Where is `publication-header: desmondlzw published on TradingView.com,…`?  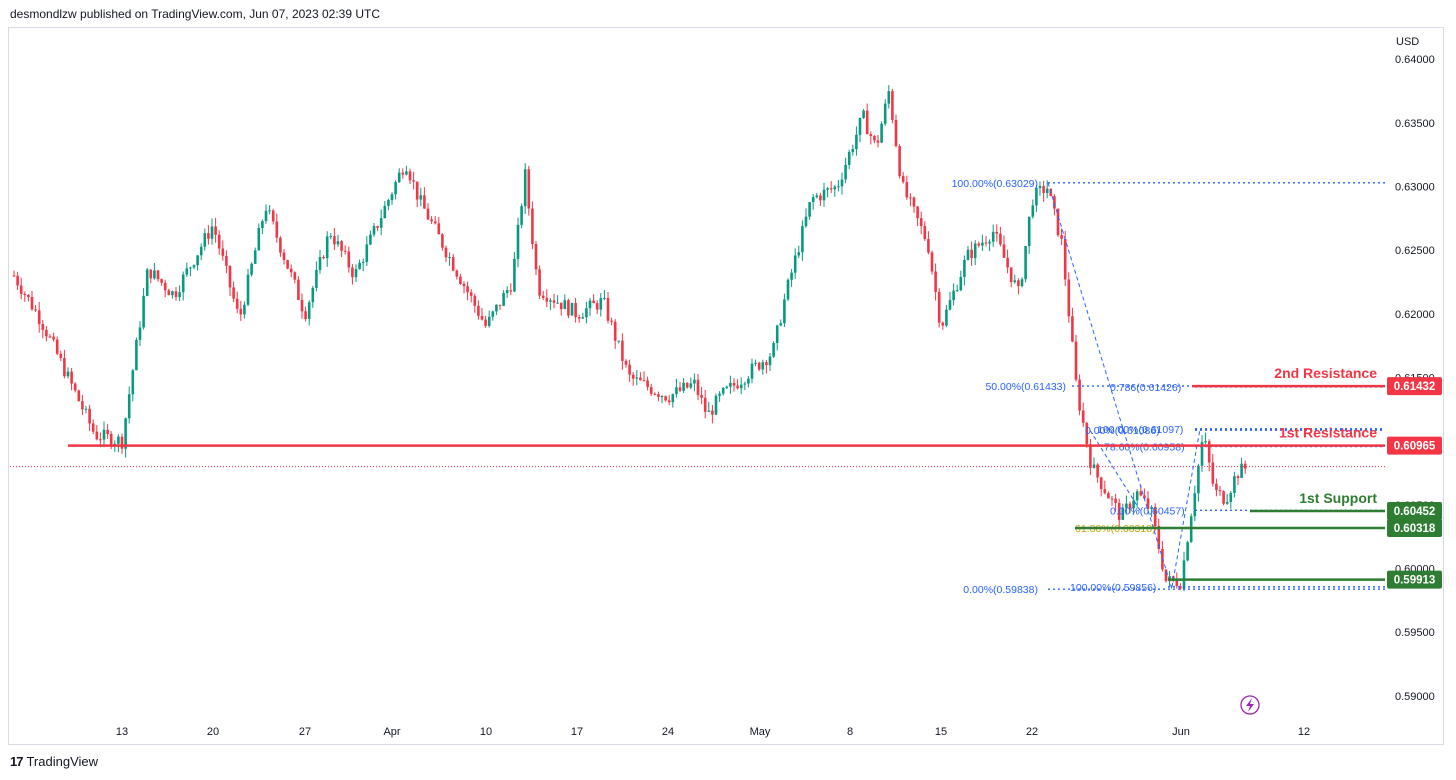 publication-header: desmondlzw published on TradingView.com,… is located at coordinates (195, 14).